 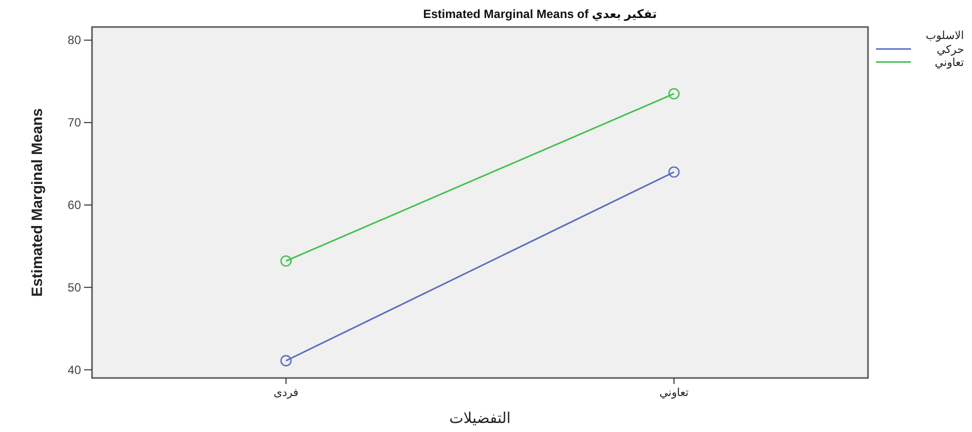 I want to click on x-tick-label: فردى, so click(x=286, y=393).